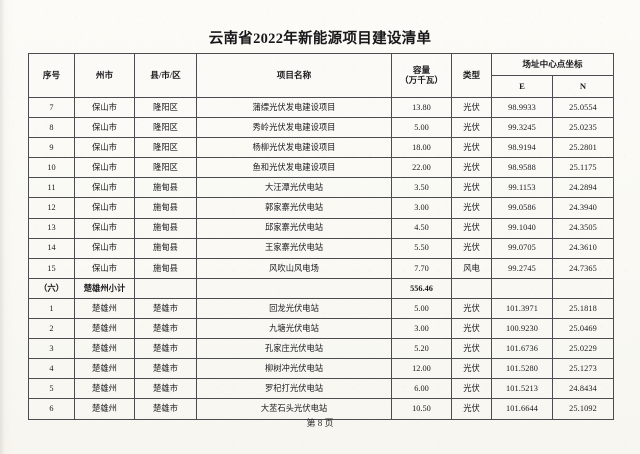  I want to click on table-row: 12 保山市 施甸县 郭家寨光伏电站 3.00 光伏 99.0586 24.3940, so click(321, 208).